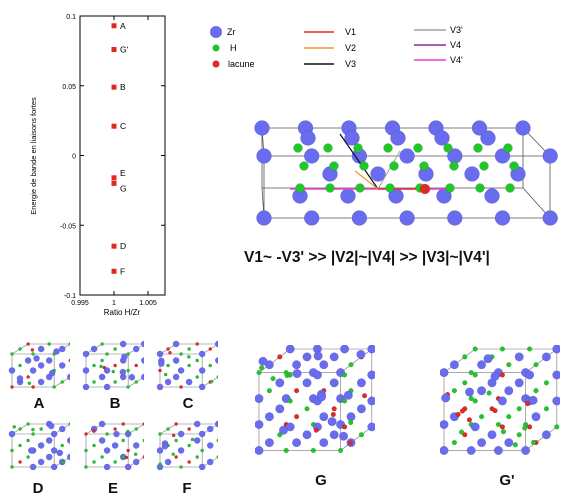 The image size is (565, 497). I want to click on data-label: D, so click(123, 246).